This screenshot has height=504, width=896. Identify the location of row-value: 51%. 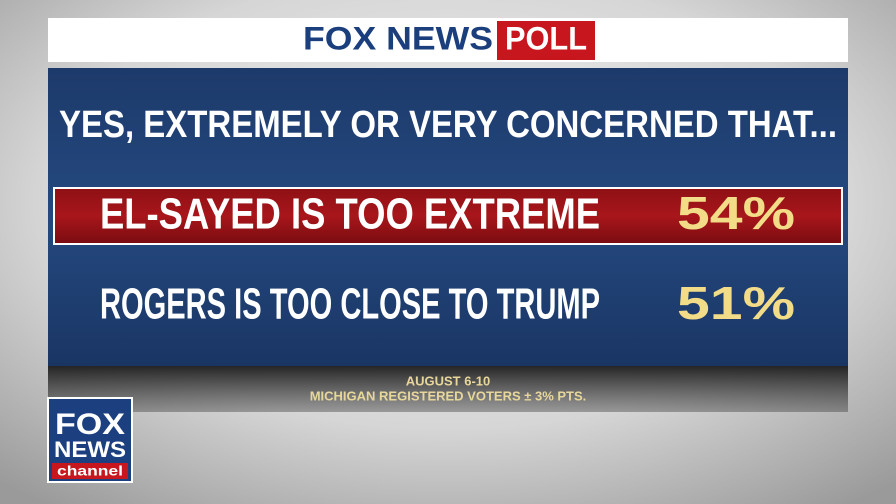
(736, 303).